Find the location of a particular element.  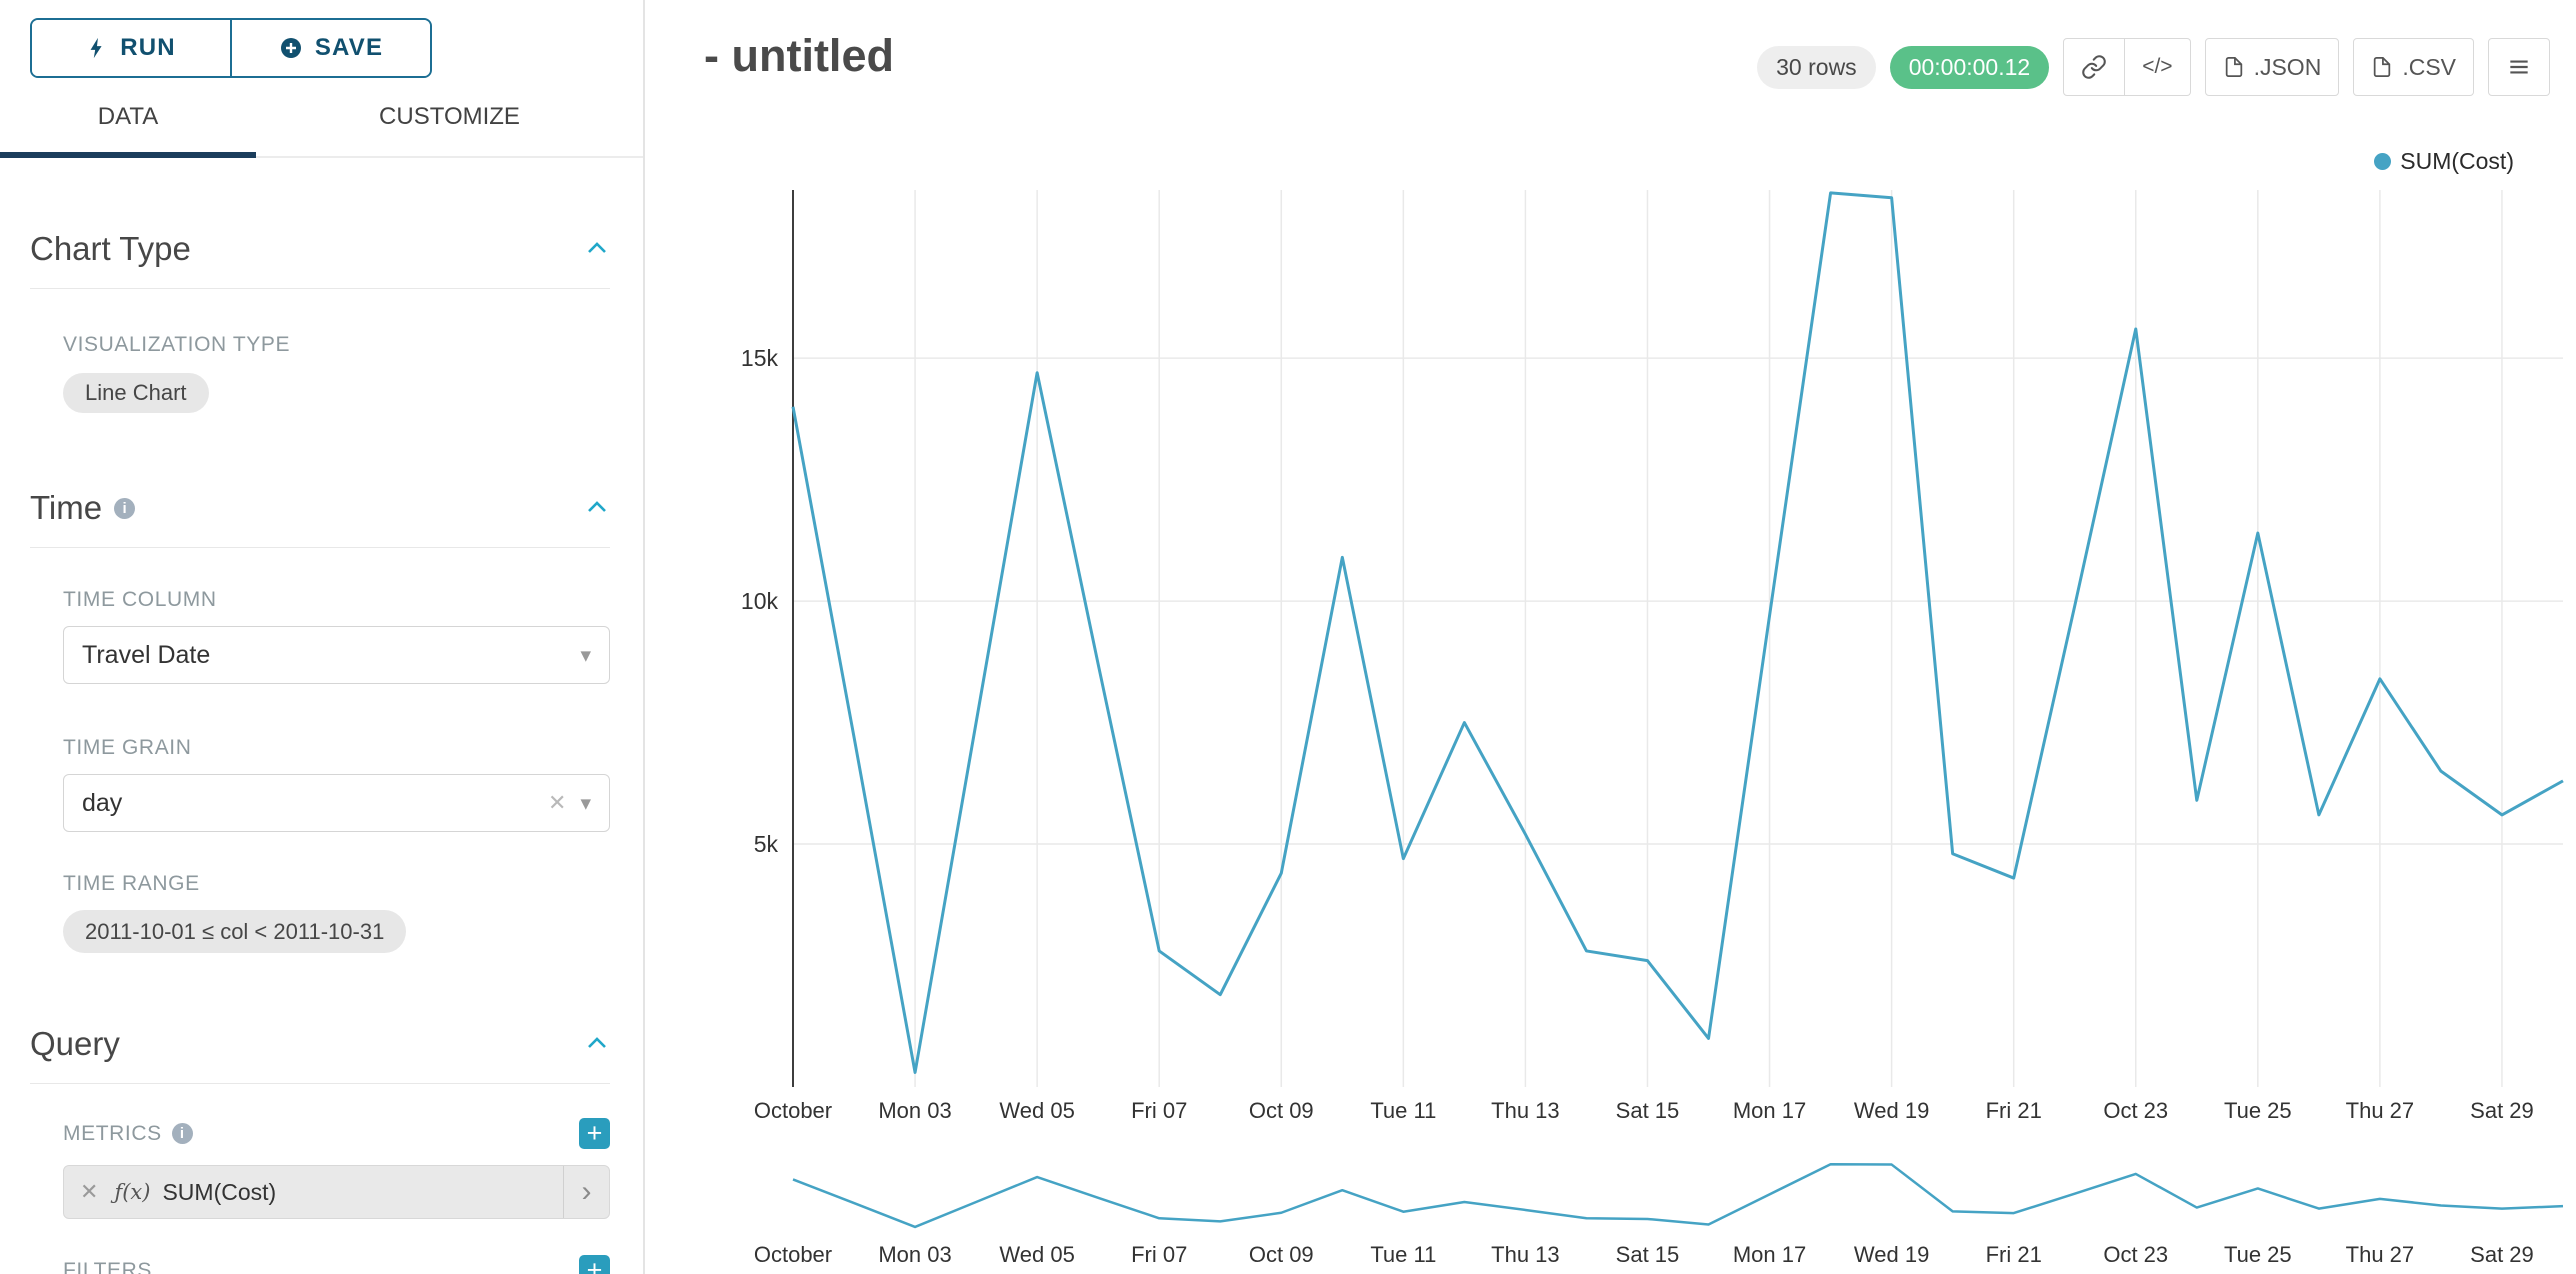

timer-badge: 00:00:00.12 is located at coordinates (1969, 67).